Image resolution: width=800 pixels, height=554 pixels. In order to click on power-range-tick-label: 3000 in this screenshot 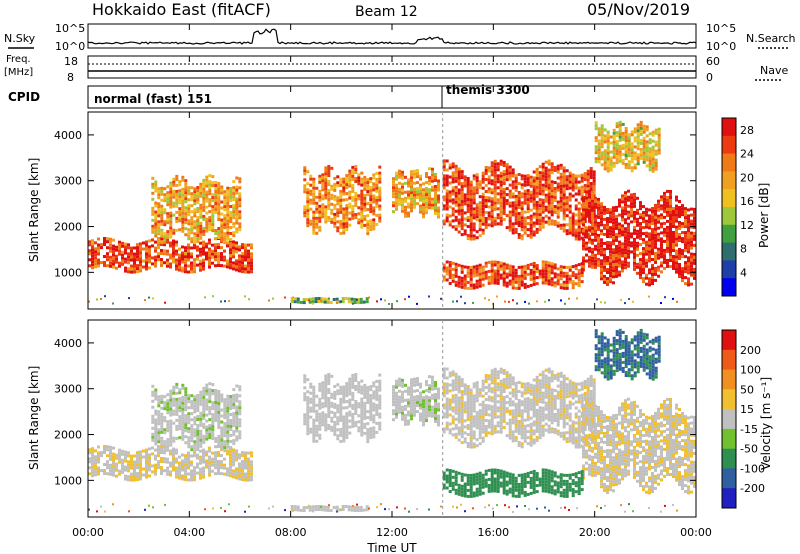, I will do `click(68, 181)`.